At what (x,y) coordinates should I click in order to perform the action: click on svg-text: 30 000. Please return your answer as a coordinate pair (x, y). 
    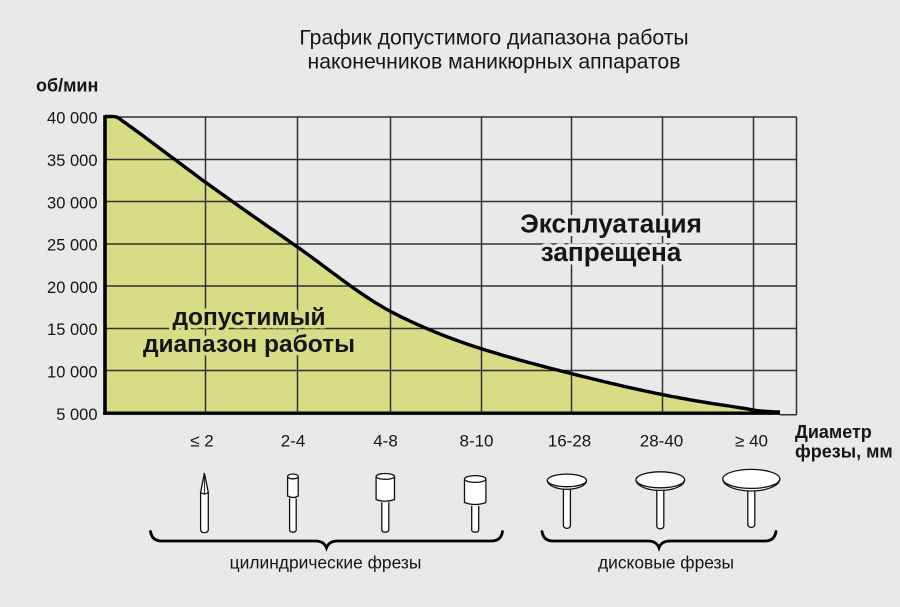
    Looking at the image, I should click on (72, 203).